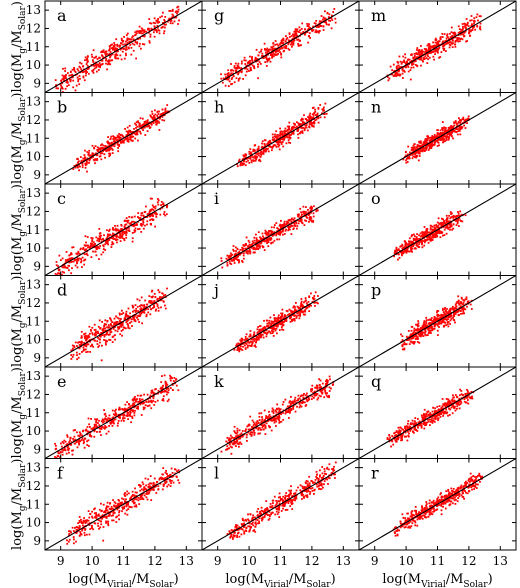 This screenshot has width=520, height=588. I want to click on panel-c-points, so click(111, 236).